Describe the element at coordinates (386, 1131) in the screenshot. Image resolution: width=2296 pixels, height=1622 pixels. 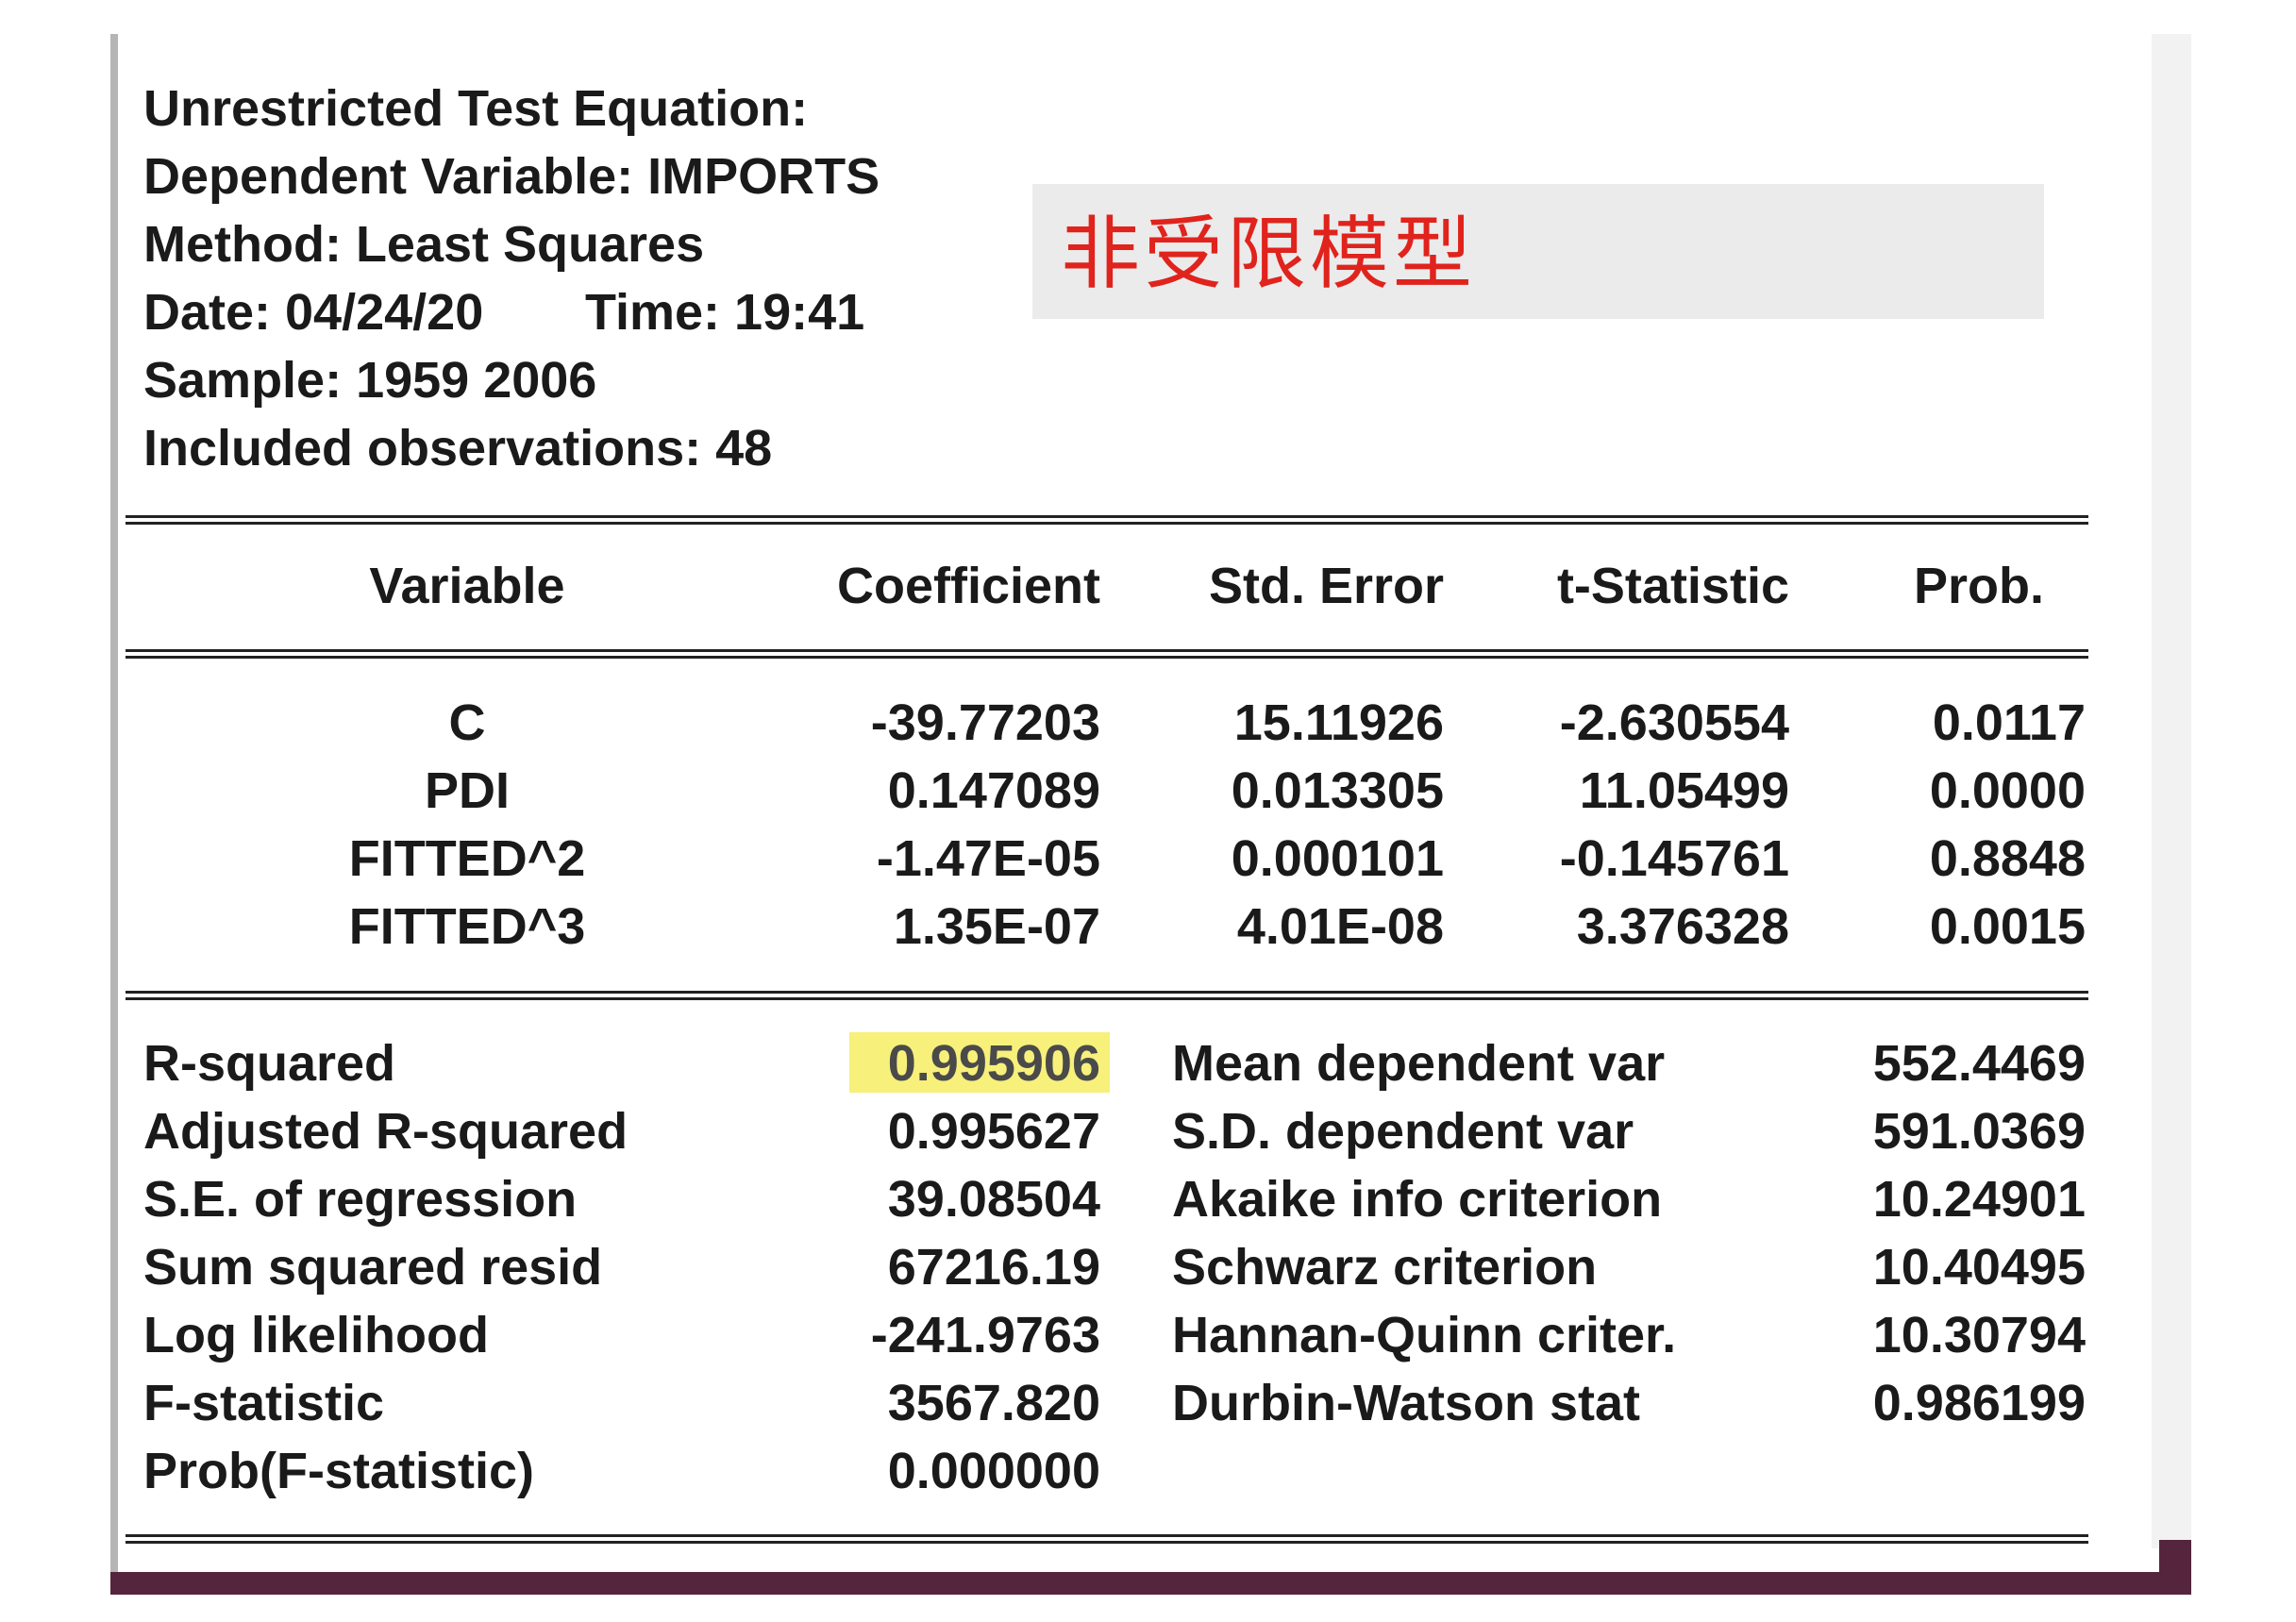
I see `stat-label: Adjusted R-squared` at that location.